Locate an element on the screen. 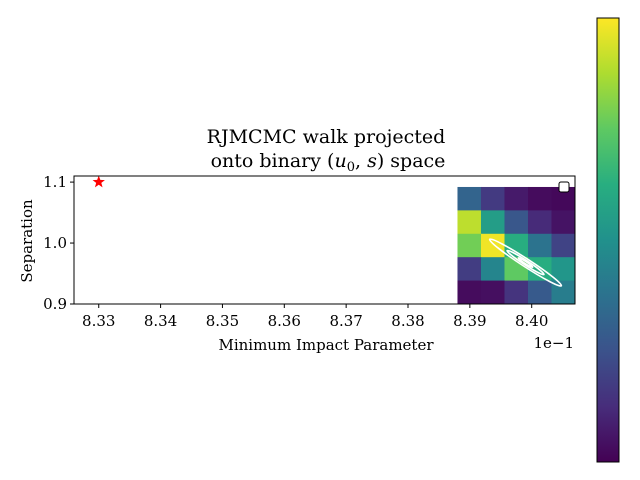 The width and height of the screenshot is (640, 480). contour-lines is located at coordinates (525, 262).